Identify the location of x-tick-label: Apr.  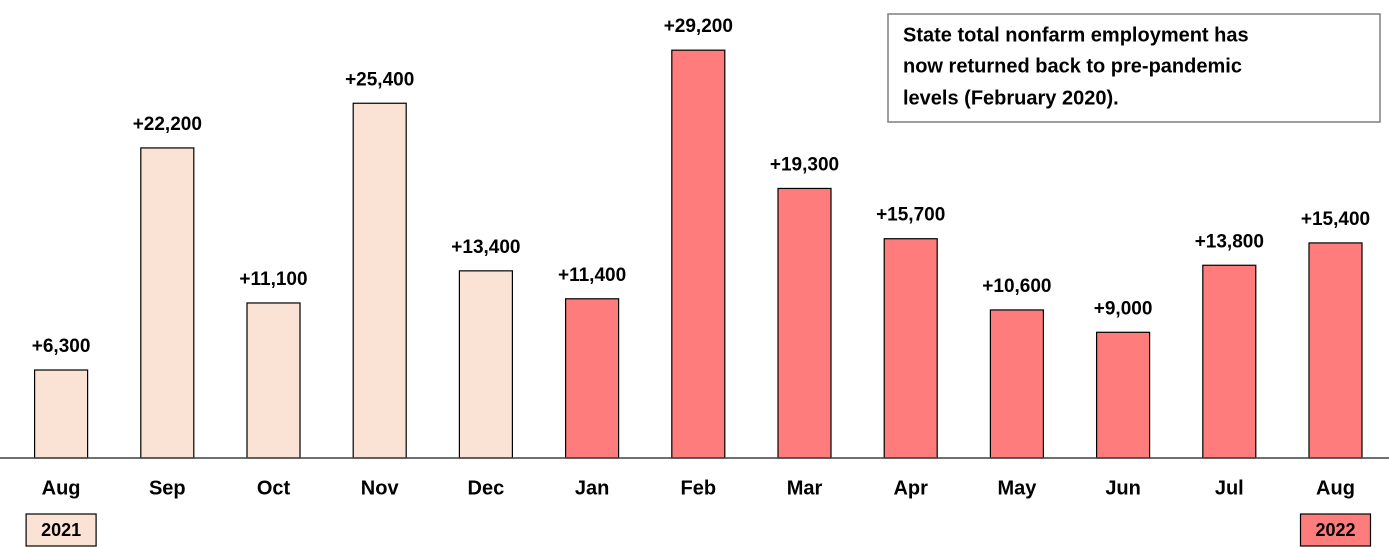
(910, 488).